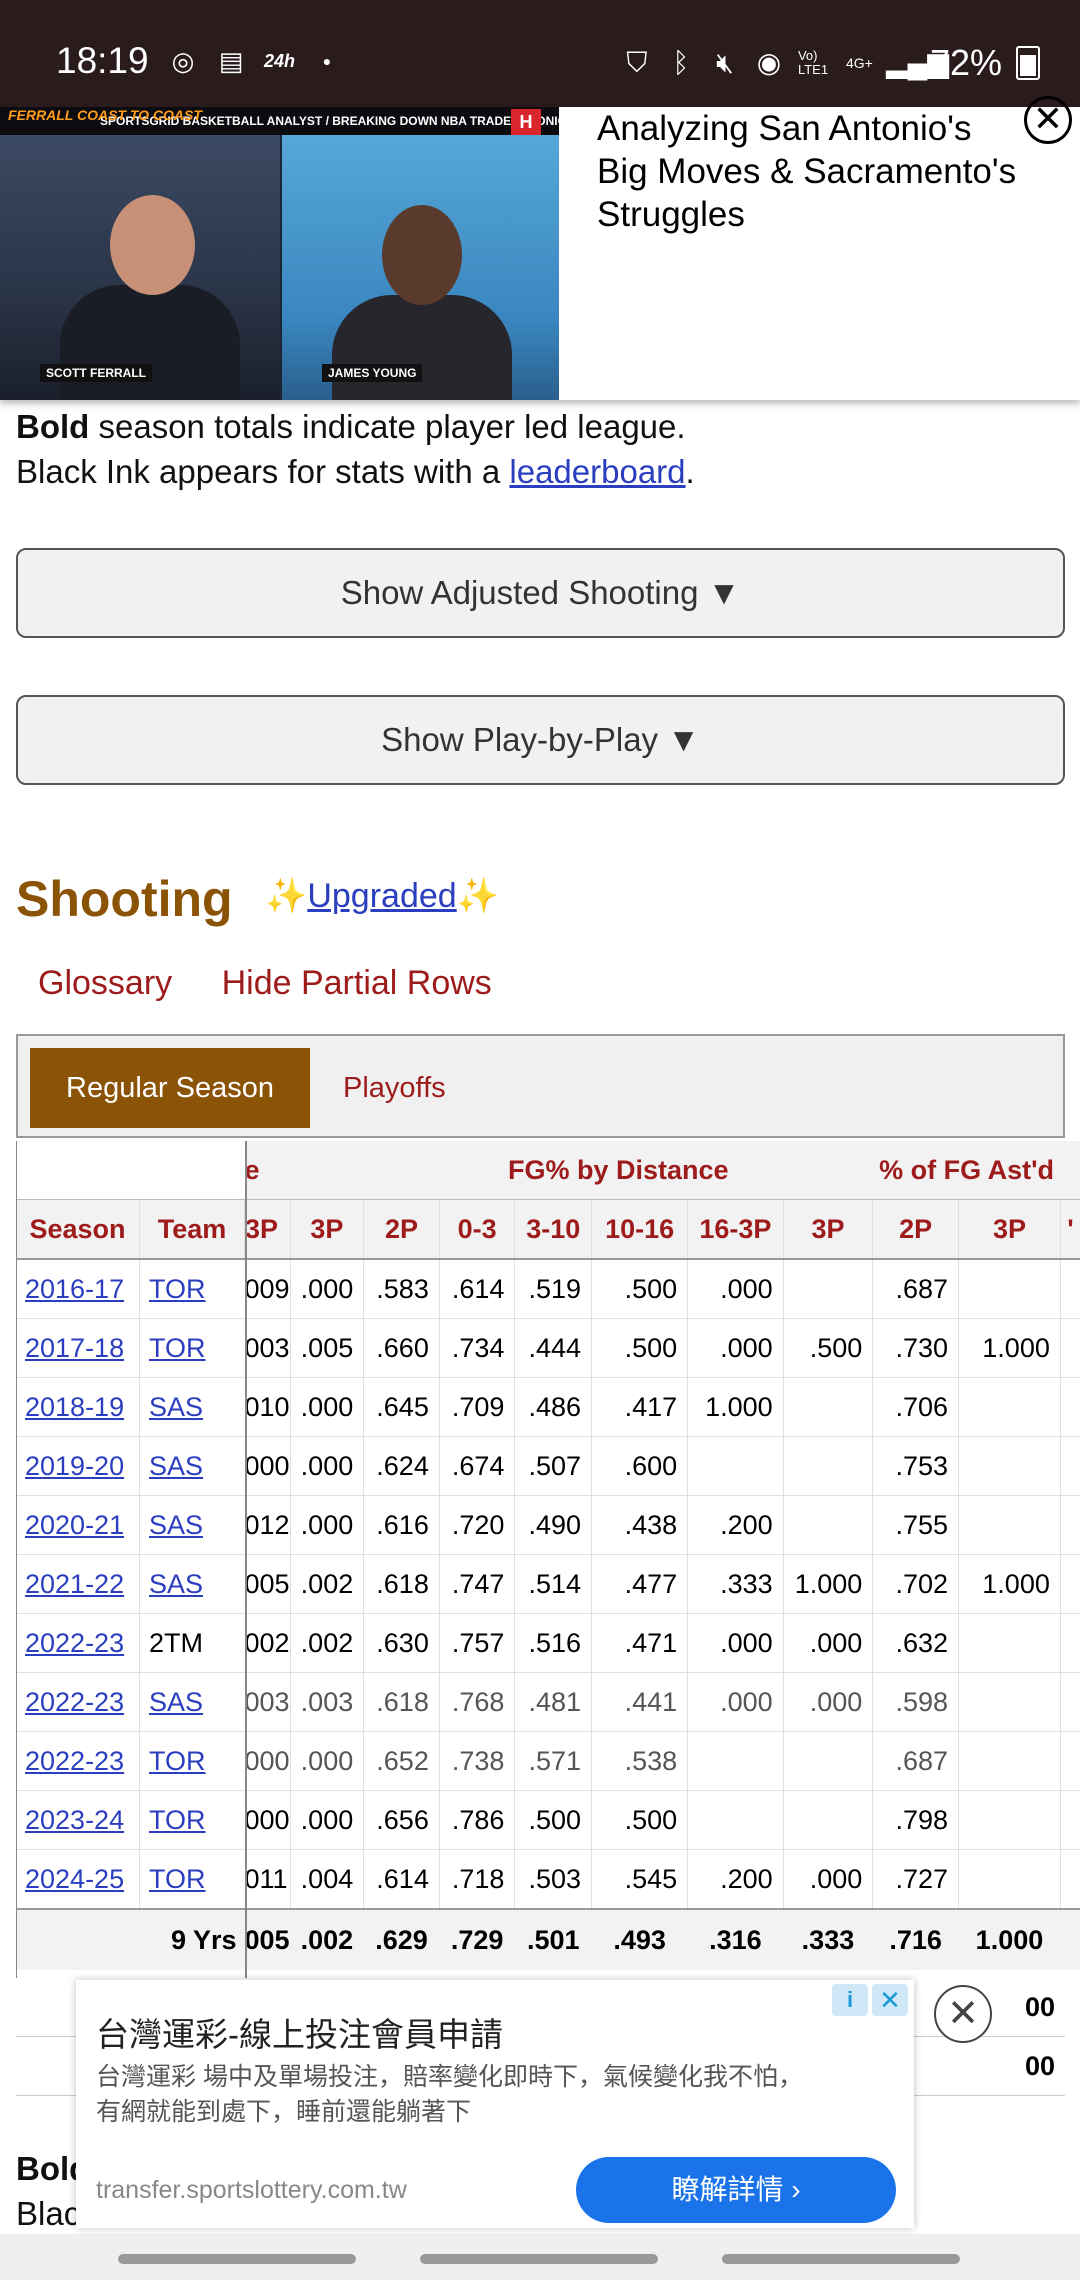  What do you see at coordinates (356, 983) in the screenshot?
I see `hide-partial-rows-link: Hide Partial Rows` at bounding box center [356, 983].